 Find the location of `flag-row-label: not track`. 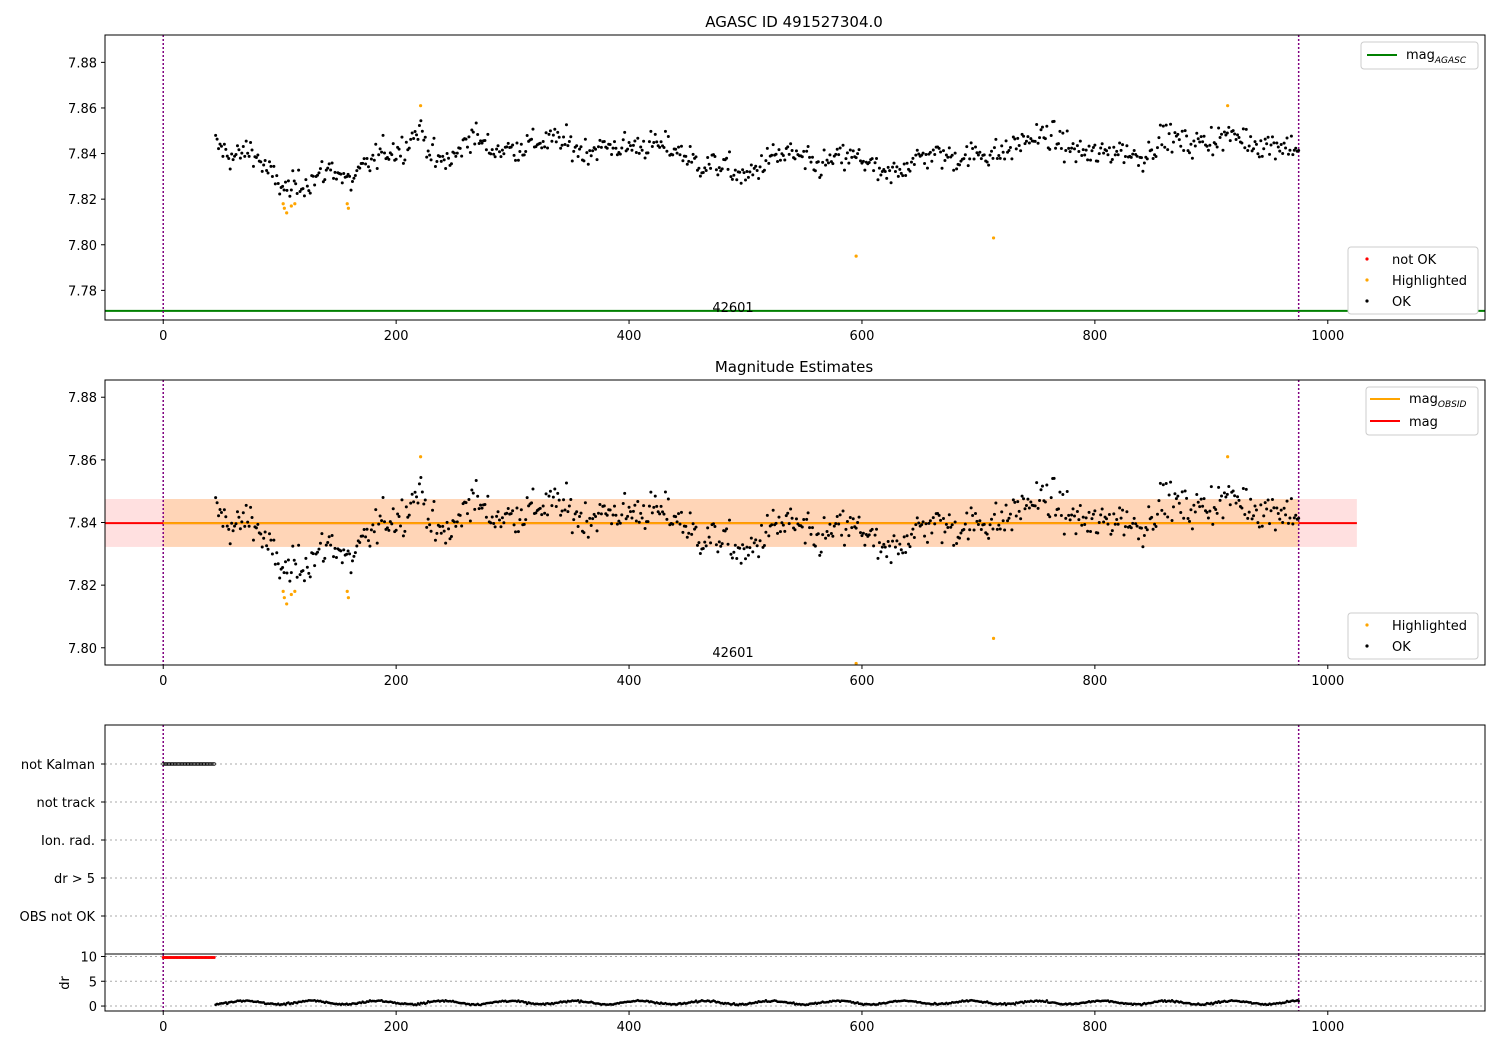

flag-row-label: not track is located at coordinates (65, 803).